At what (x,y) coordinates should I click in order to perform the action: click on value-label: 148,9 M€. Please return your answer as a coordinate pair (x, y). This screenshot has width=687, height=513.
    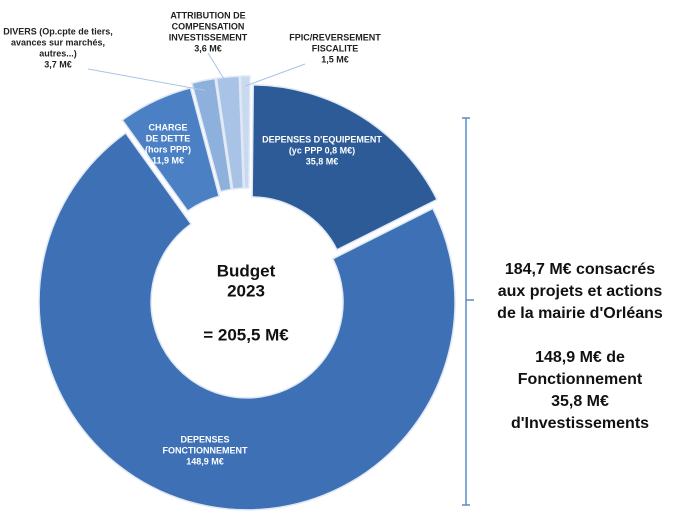
    Looking at the image, I should click on (205, 461).